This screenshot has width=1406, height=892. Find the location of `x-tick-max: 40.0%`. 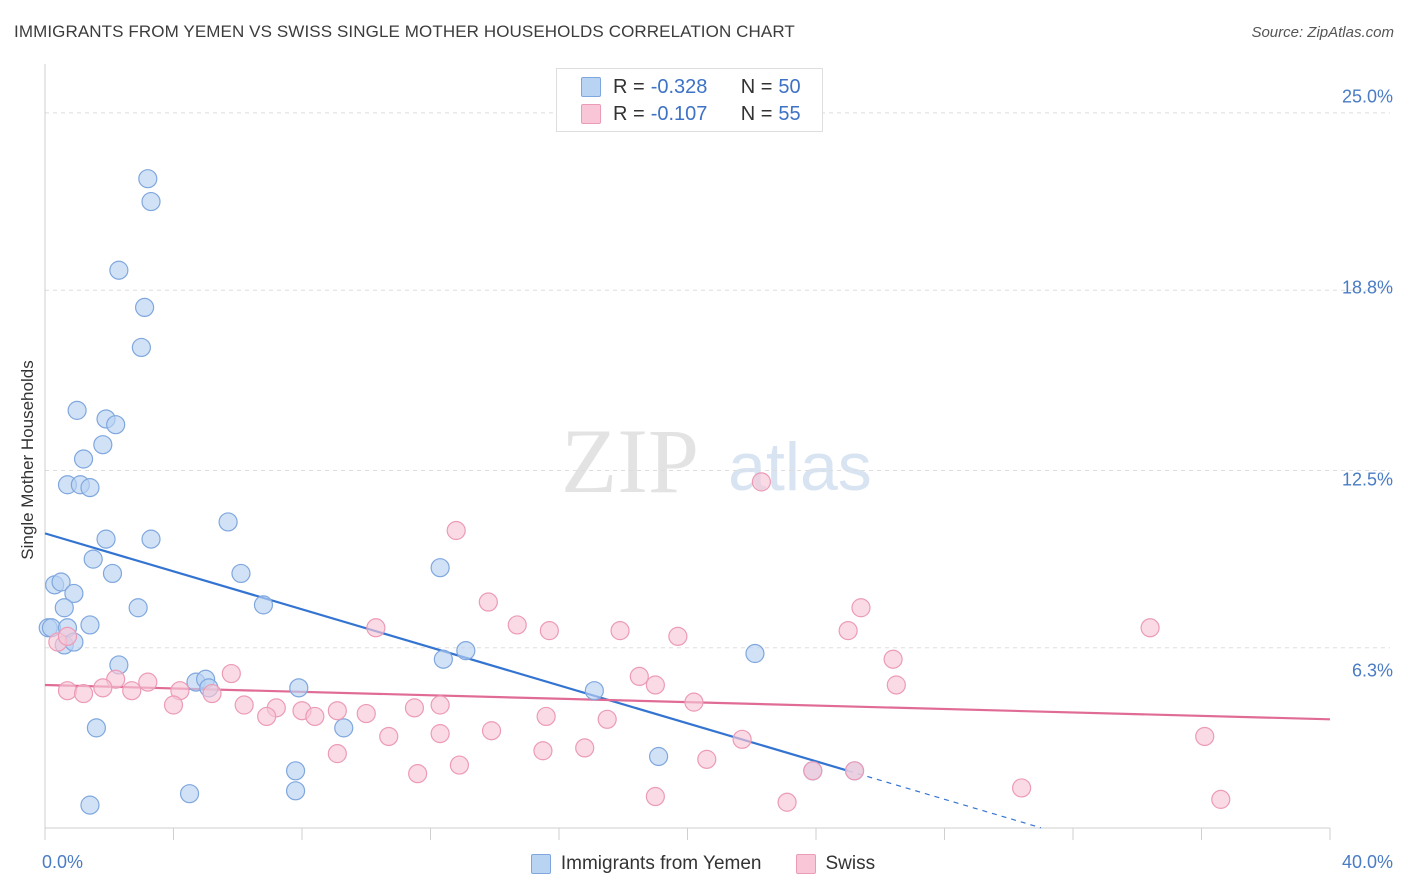

x-tick-max: 40.0% is located at coordinates (1367, 862).